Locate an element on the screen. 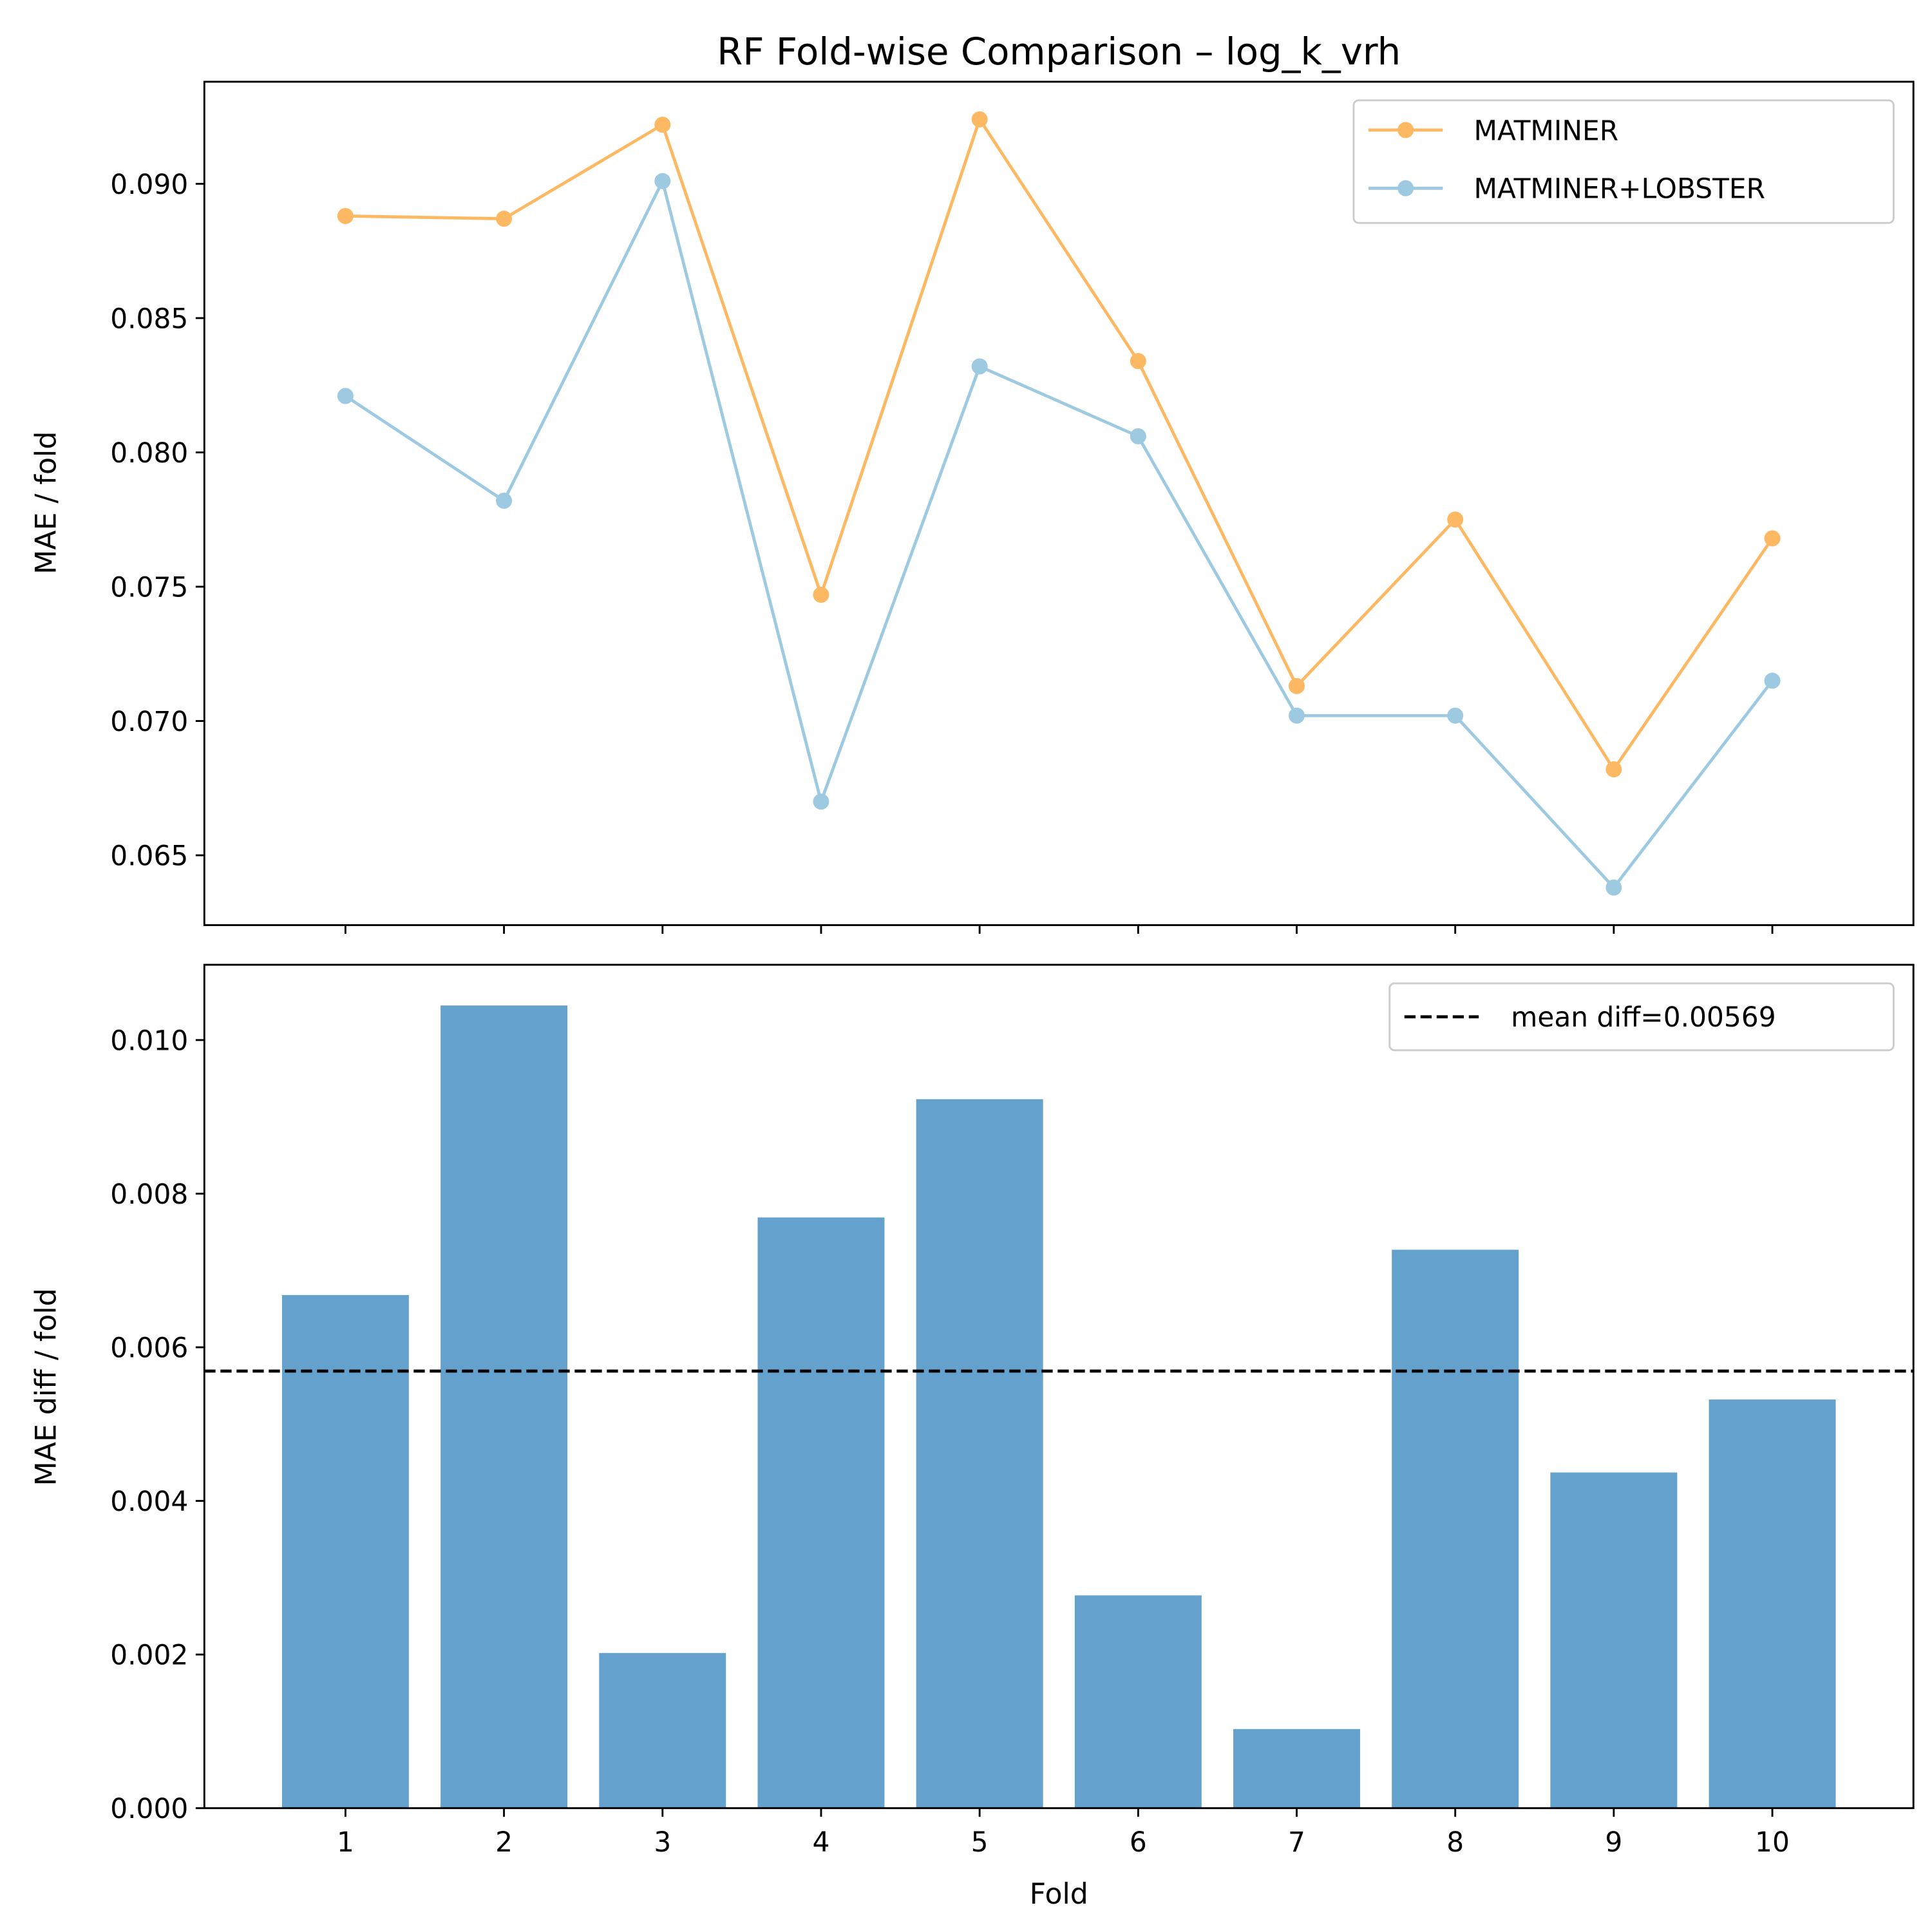 Image resolution: width=1932 pixels, height=1932 pixels. x-tick-label: 10 is located at coordinates (1772, 1842).